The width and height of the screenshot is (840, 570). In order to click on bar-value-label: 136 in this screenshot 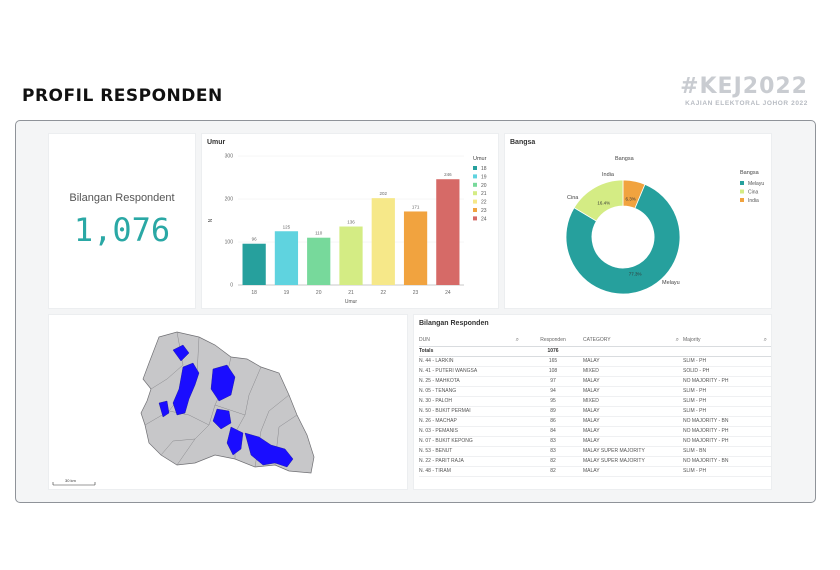, I will do `click(351, 222)`.